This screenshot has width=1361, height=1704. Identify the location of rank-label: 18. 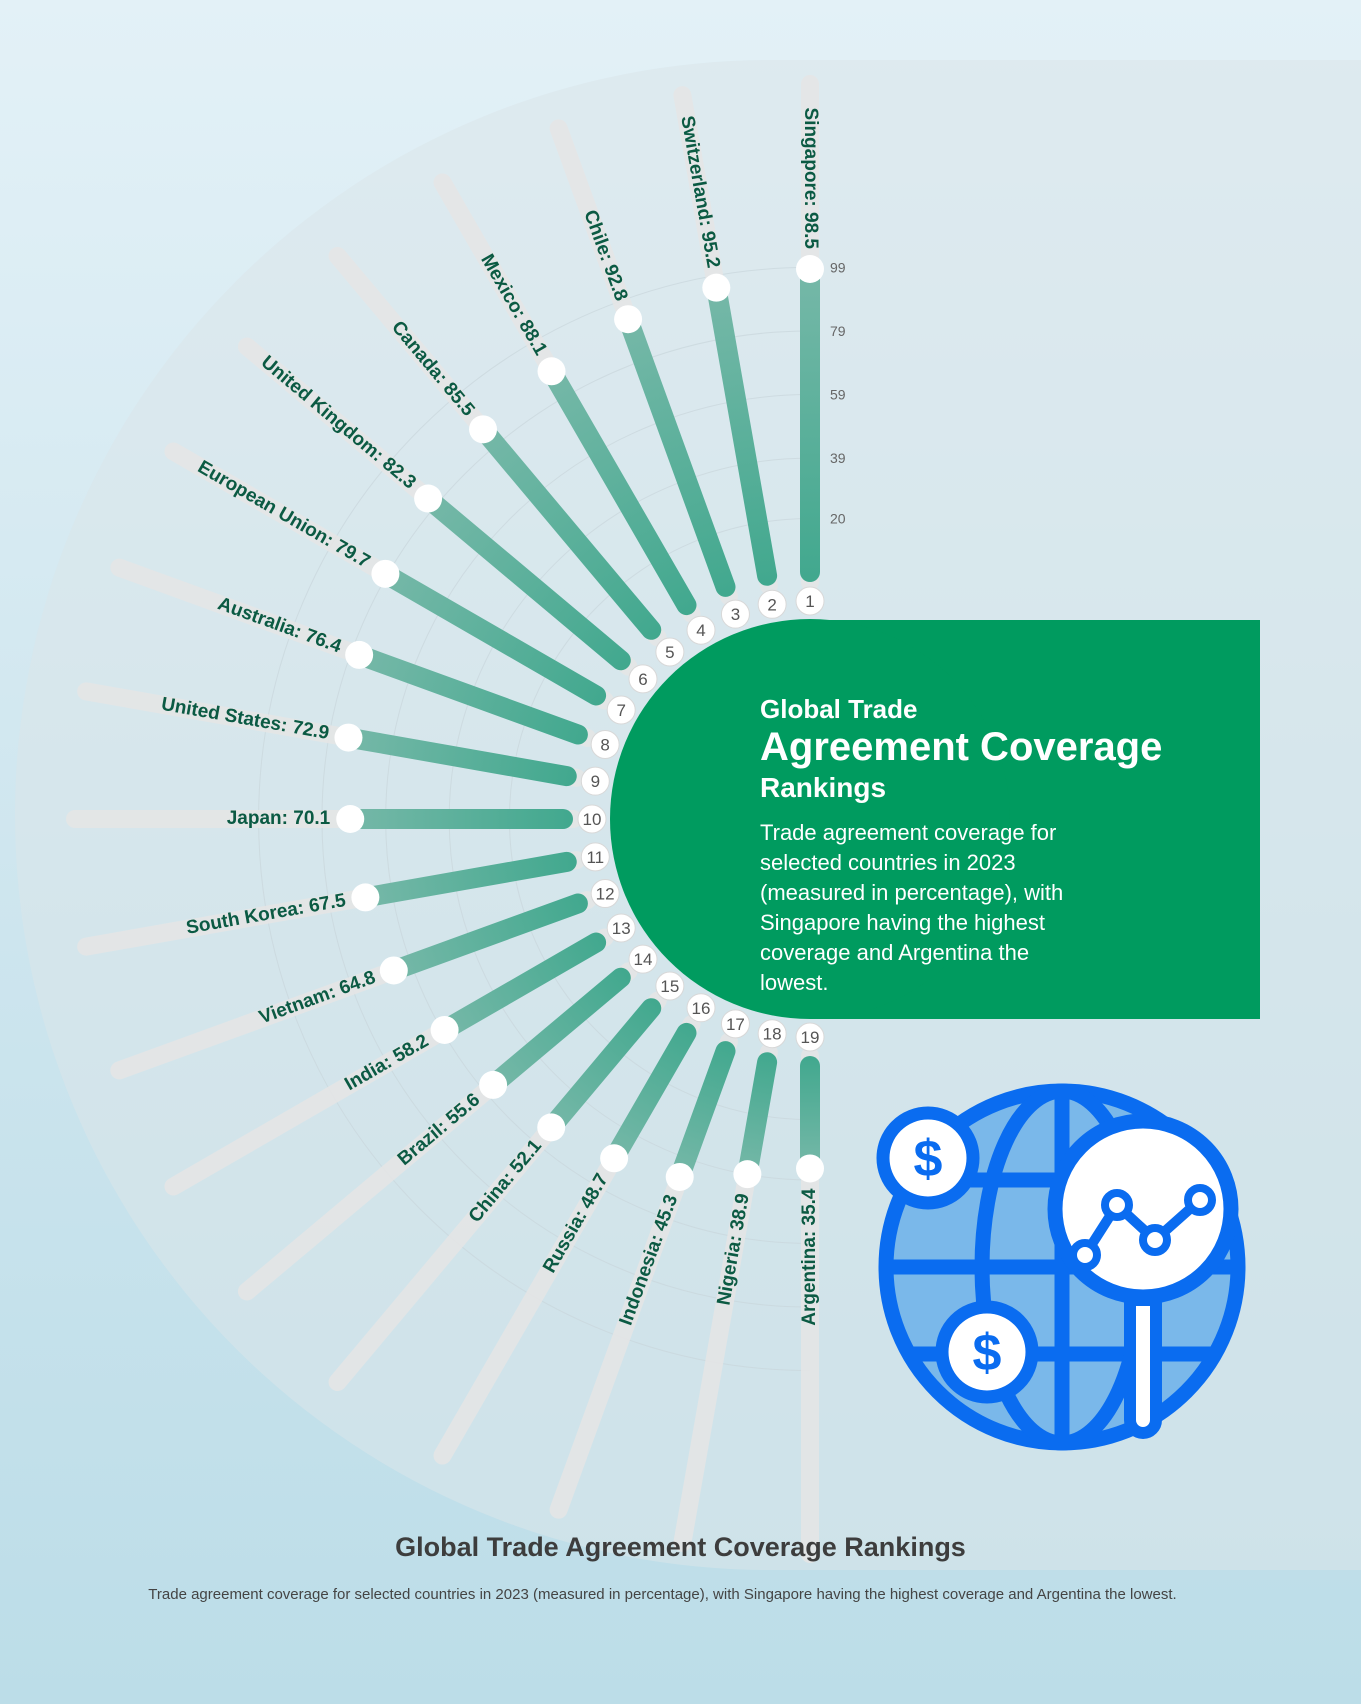
(772, 1034).